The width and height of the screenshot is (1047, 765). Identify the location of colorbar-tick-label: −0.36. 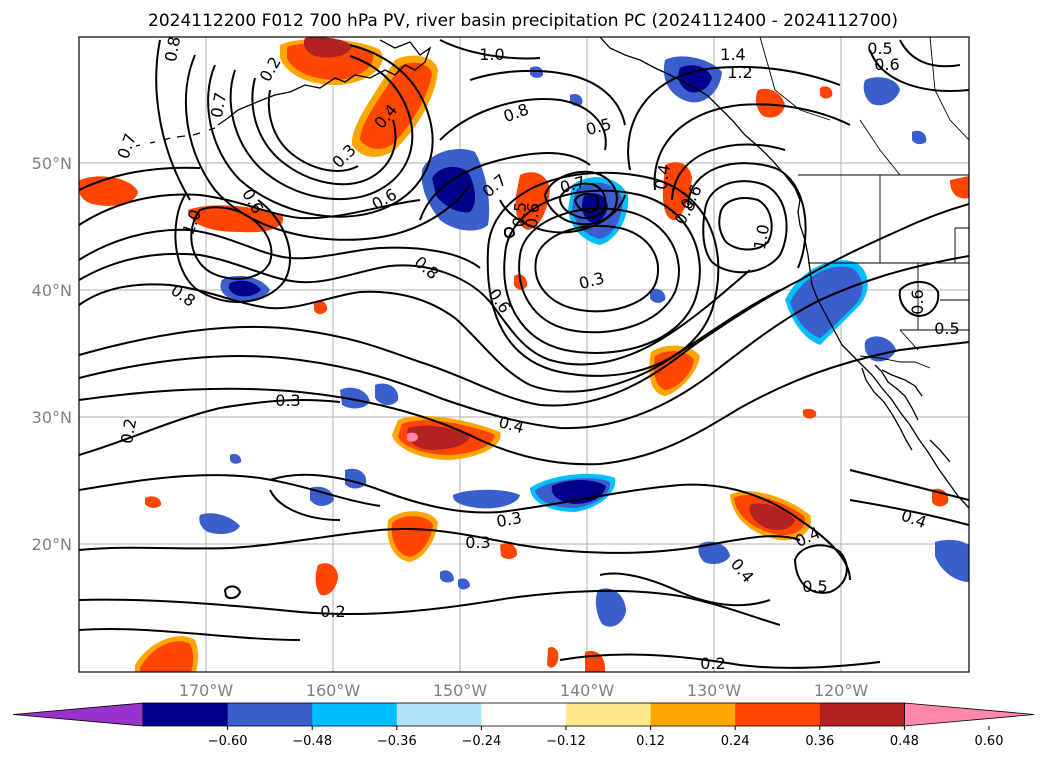
(397, 741).